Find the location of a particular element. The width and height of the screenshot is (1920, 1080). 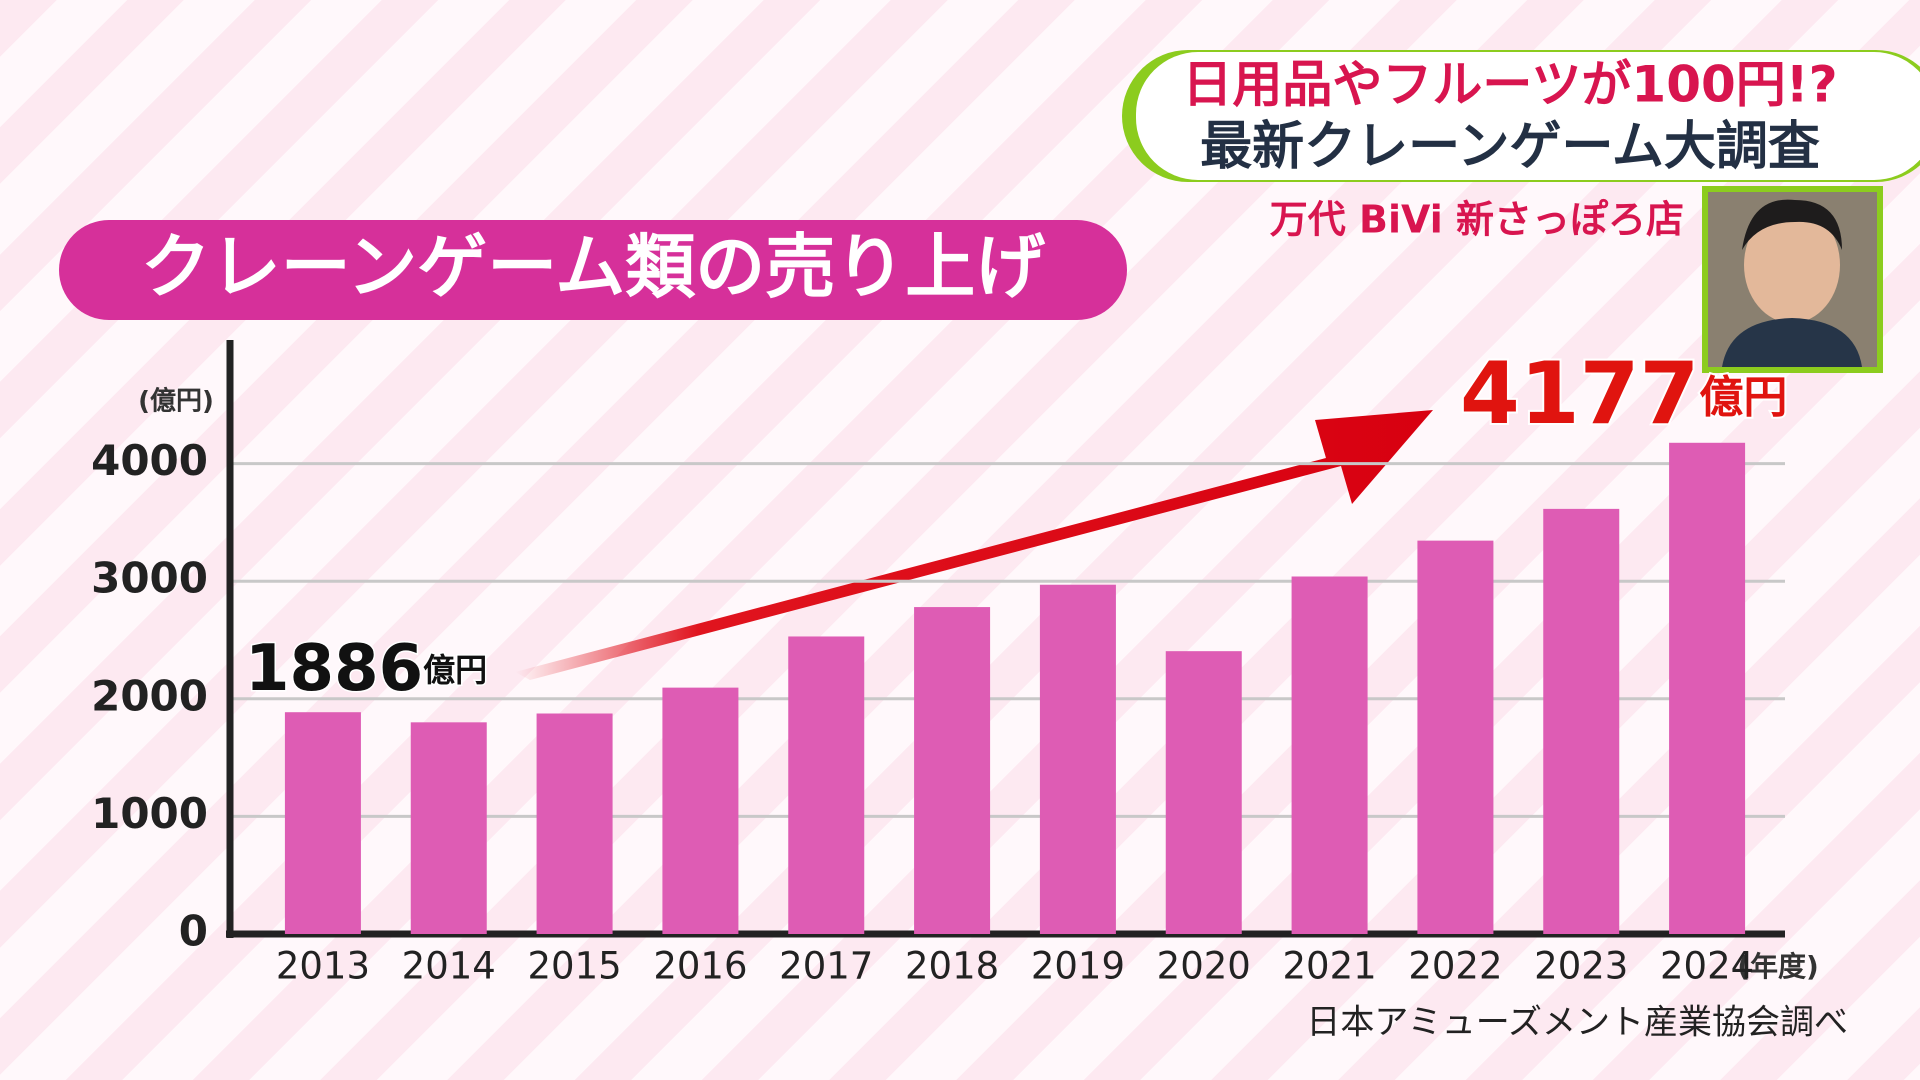

x-tick-label: 2020 is located at coordinates (1204, 966).